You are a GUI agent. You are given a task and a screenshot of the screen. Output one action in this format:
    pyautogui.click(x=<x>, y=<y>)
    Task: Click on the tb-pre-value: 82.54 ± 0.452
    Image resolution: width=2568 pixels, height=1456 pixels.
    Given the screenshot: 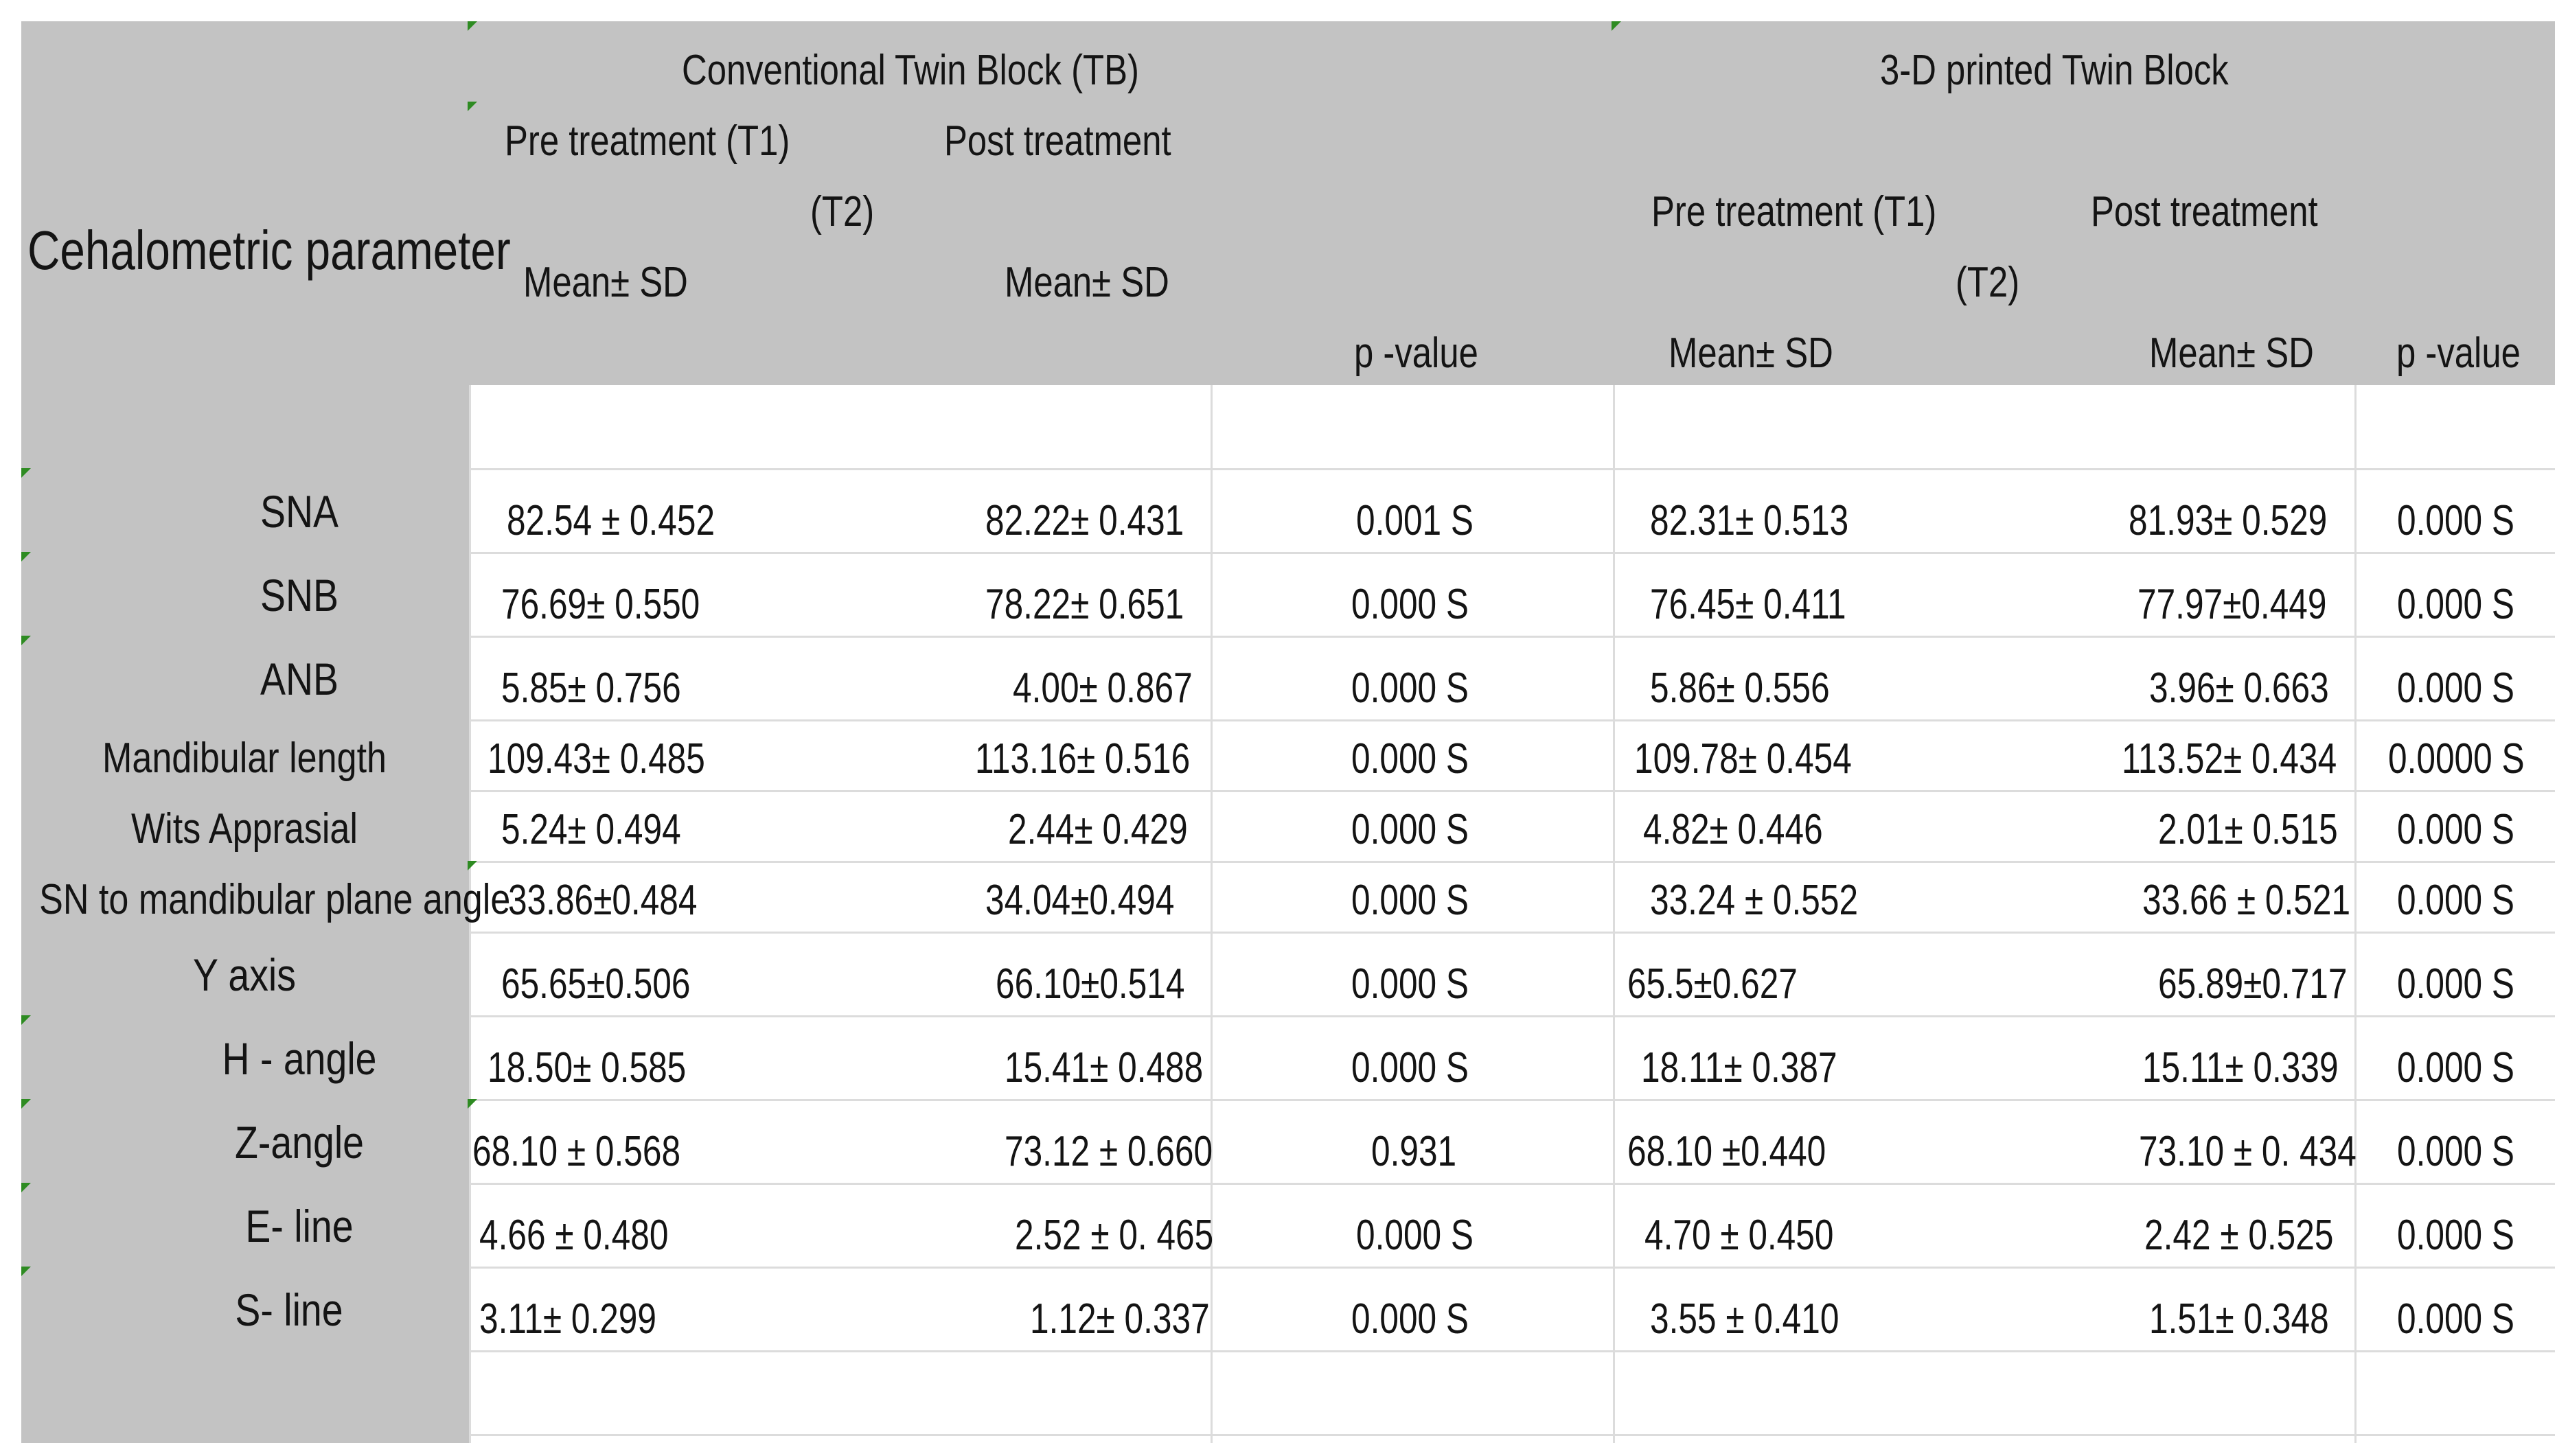 What is the action you would take?
    pyautogui.click(x=611, y=520)
    